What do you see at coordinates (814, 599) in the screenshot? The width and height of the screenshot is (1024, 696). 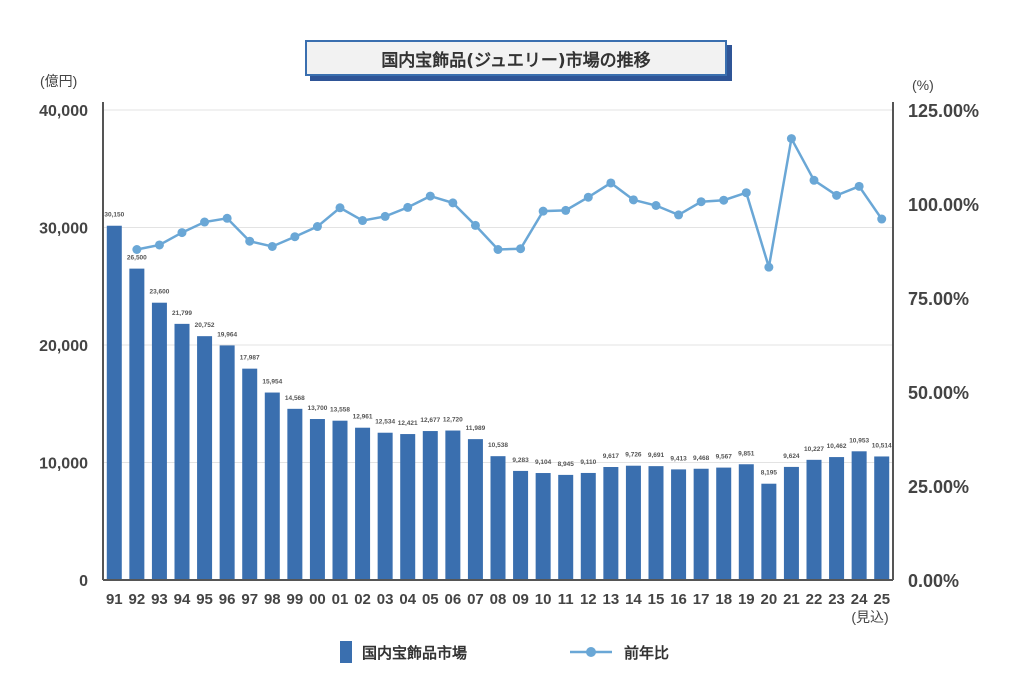 I see `x-tick-label: 22` at bounding box center [814, 599].